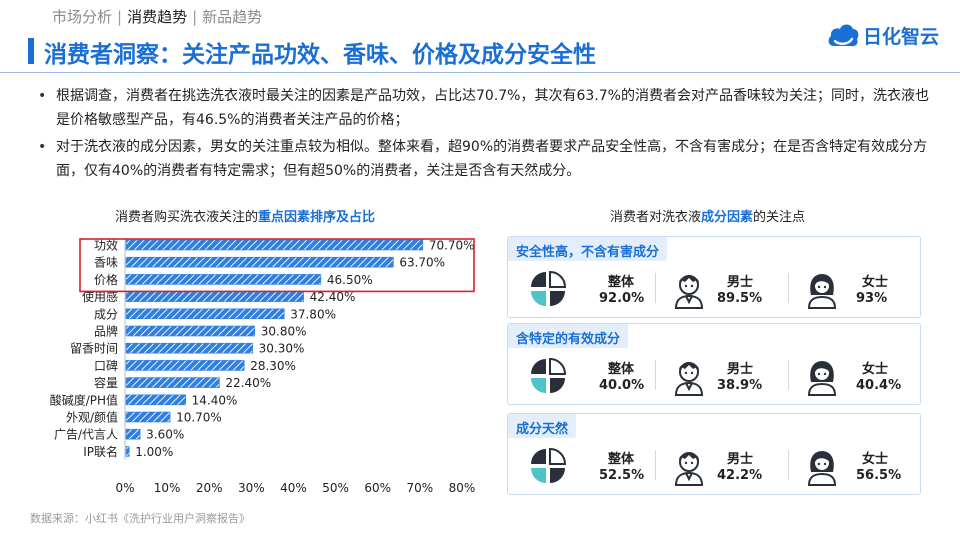 Image resolution: width=960 pixels, height=540 pixels. Describe the element at coordinates (420, 488) in the screenshot. I see `x-tick-label: 70%` at that location.